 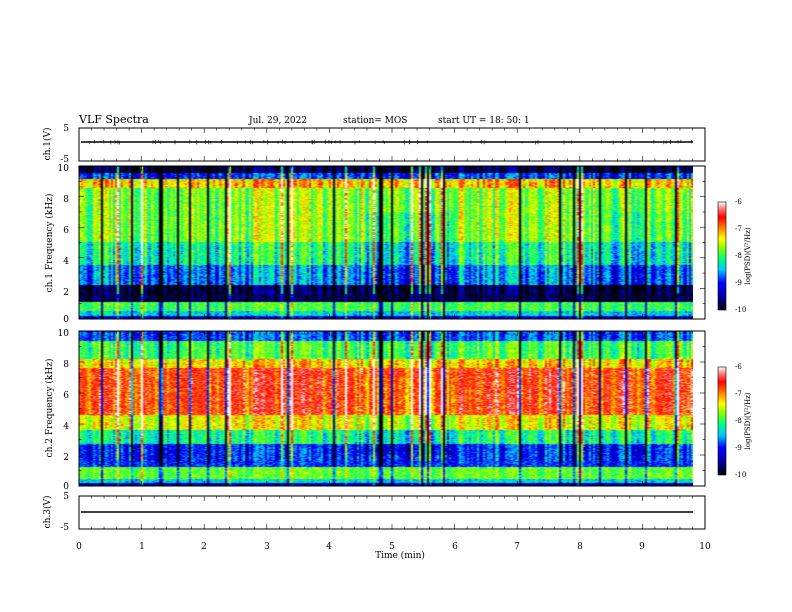 What do you see at coordinates (66, 458) in the screenshot?
I see `ch2-ytick-2: 2` at bounding box center [66, 458].